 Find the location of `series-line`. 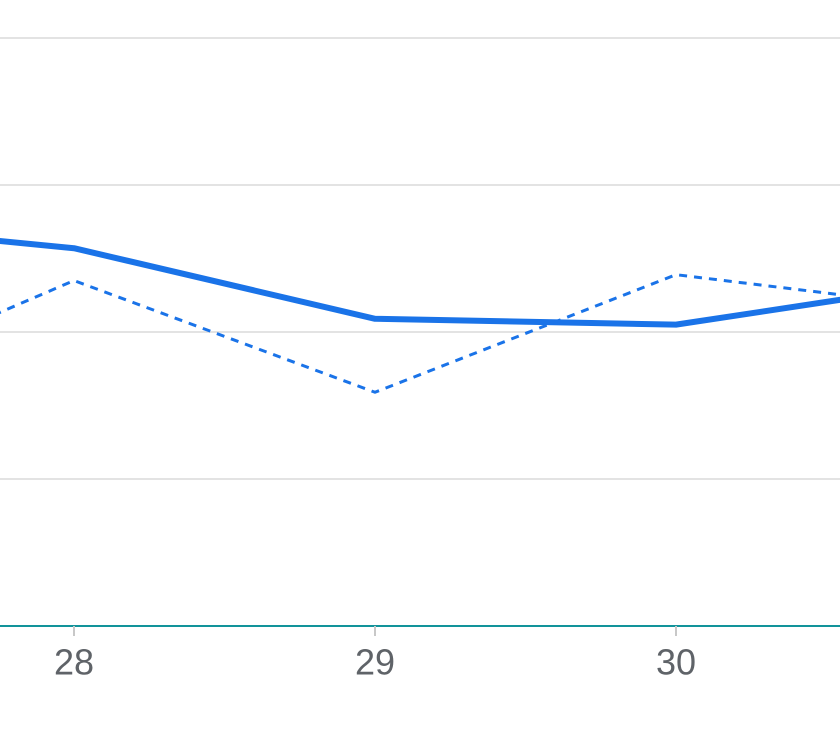

series-line is located at coordinates (420, 282).